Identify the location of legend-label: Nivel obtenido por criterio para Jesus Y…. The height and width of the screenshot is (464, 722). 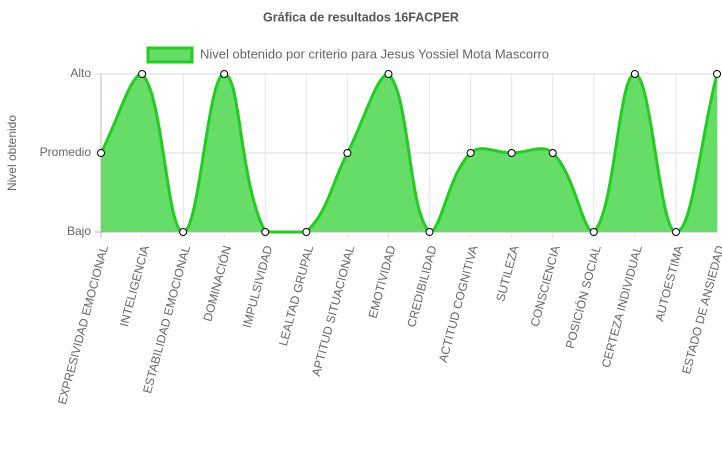
(374, 53).